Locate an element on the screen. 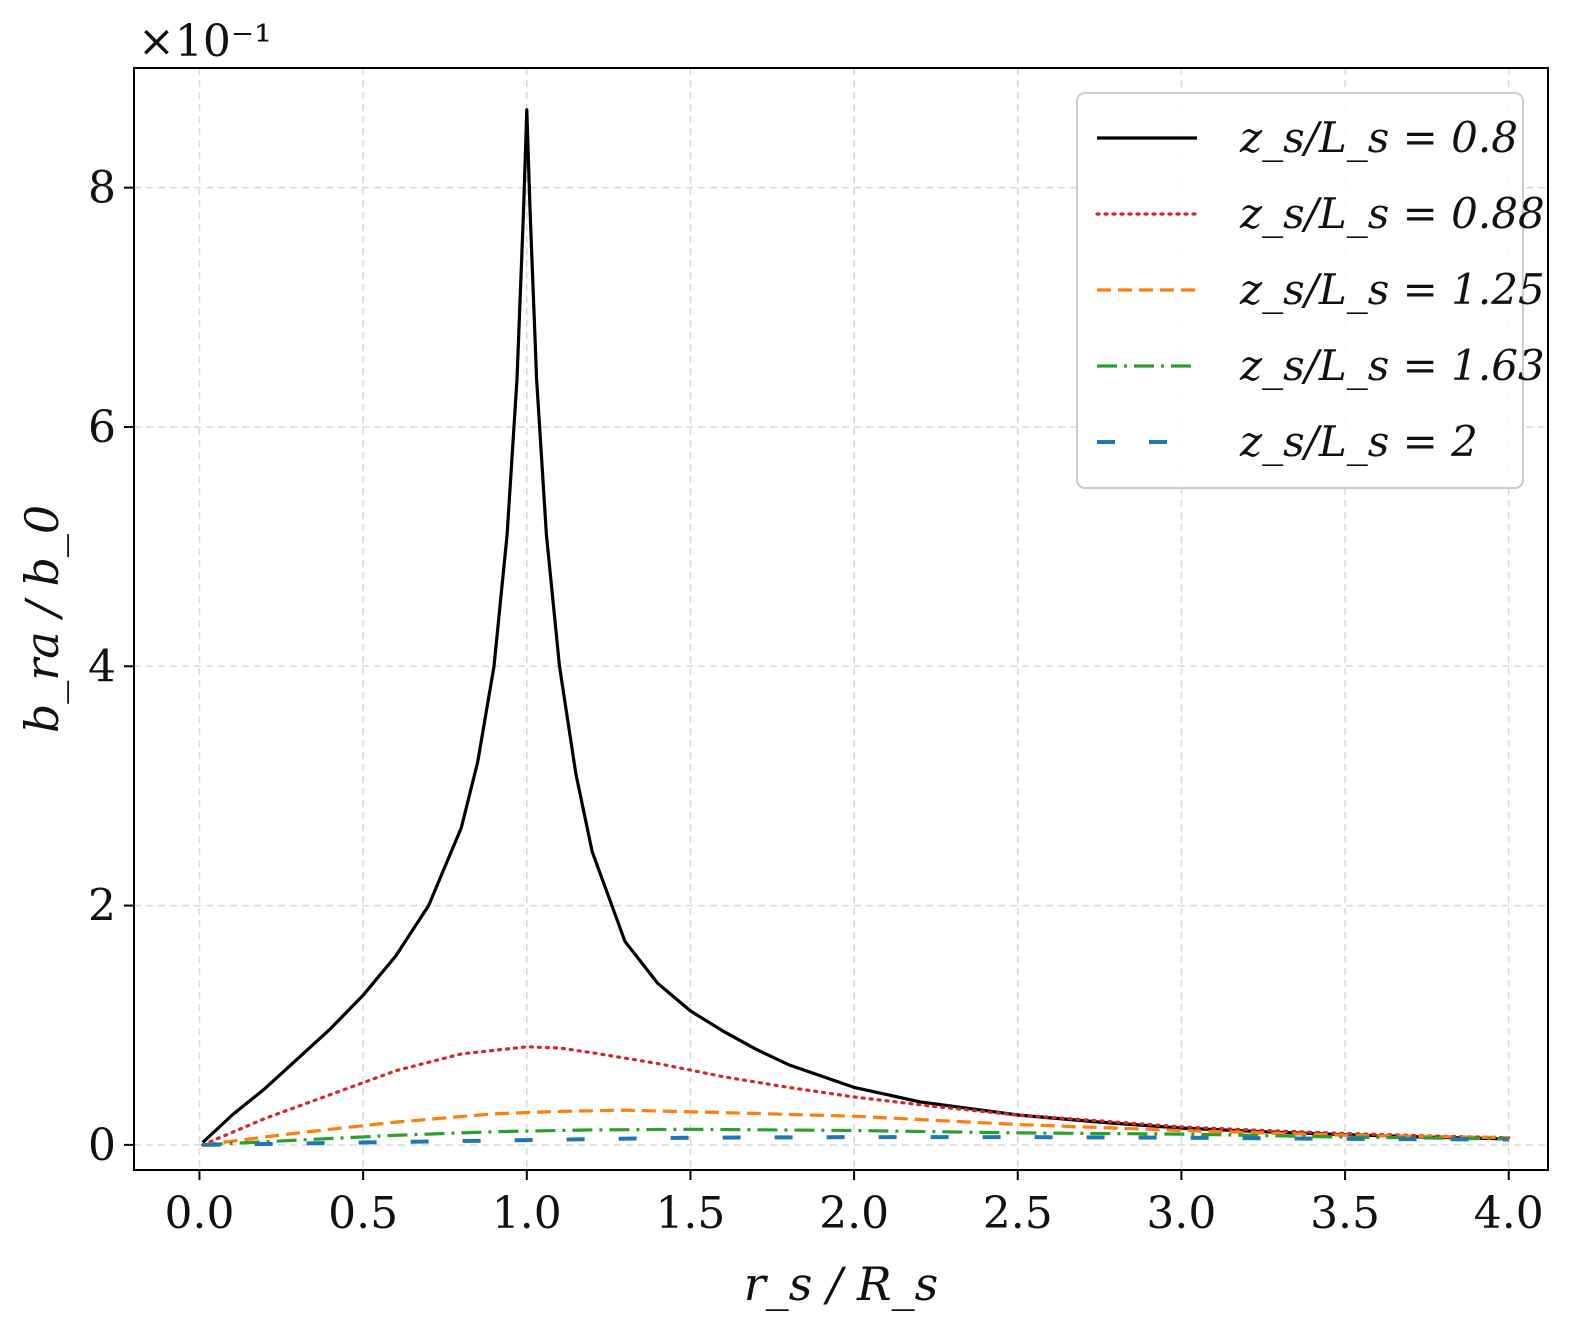 The width and height of the screenshot is (1578, 1341). y-axis: 0 2 4 6 8 is located at coordinates (111, 667).